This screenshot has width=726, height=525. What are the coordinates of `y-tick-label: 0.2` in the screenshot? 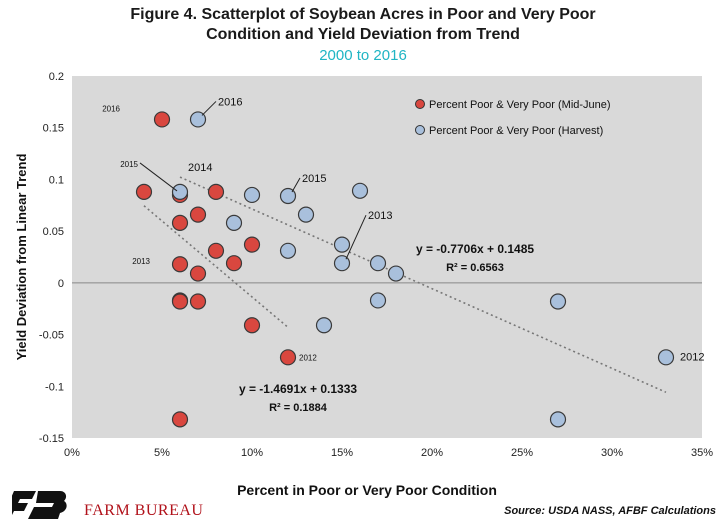 It's located at (56, 77).